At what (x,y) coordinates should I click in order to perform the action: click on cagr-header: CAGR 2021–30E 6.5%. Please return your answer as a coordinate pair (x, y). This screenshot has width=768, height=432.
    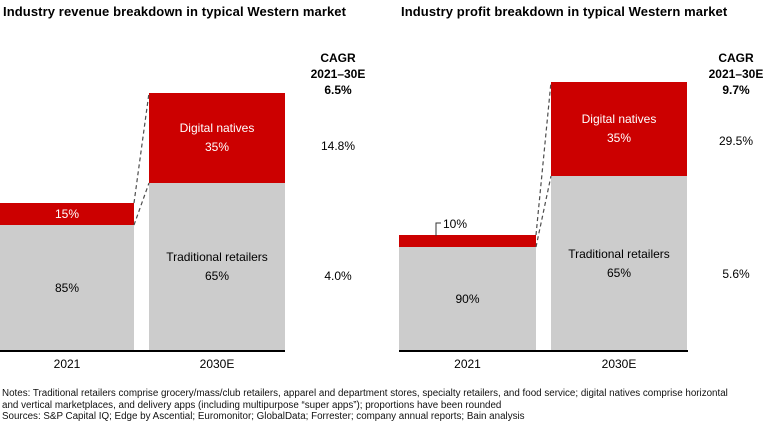
    Looking at the image, I should click on (338, 74).